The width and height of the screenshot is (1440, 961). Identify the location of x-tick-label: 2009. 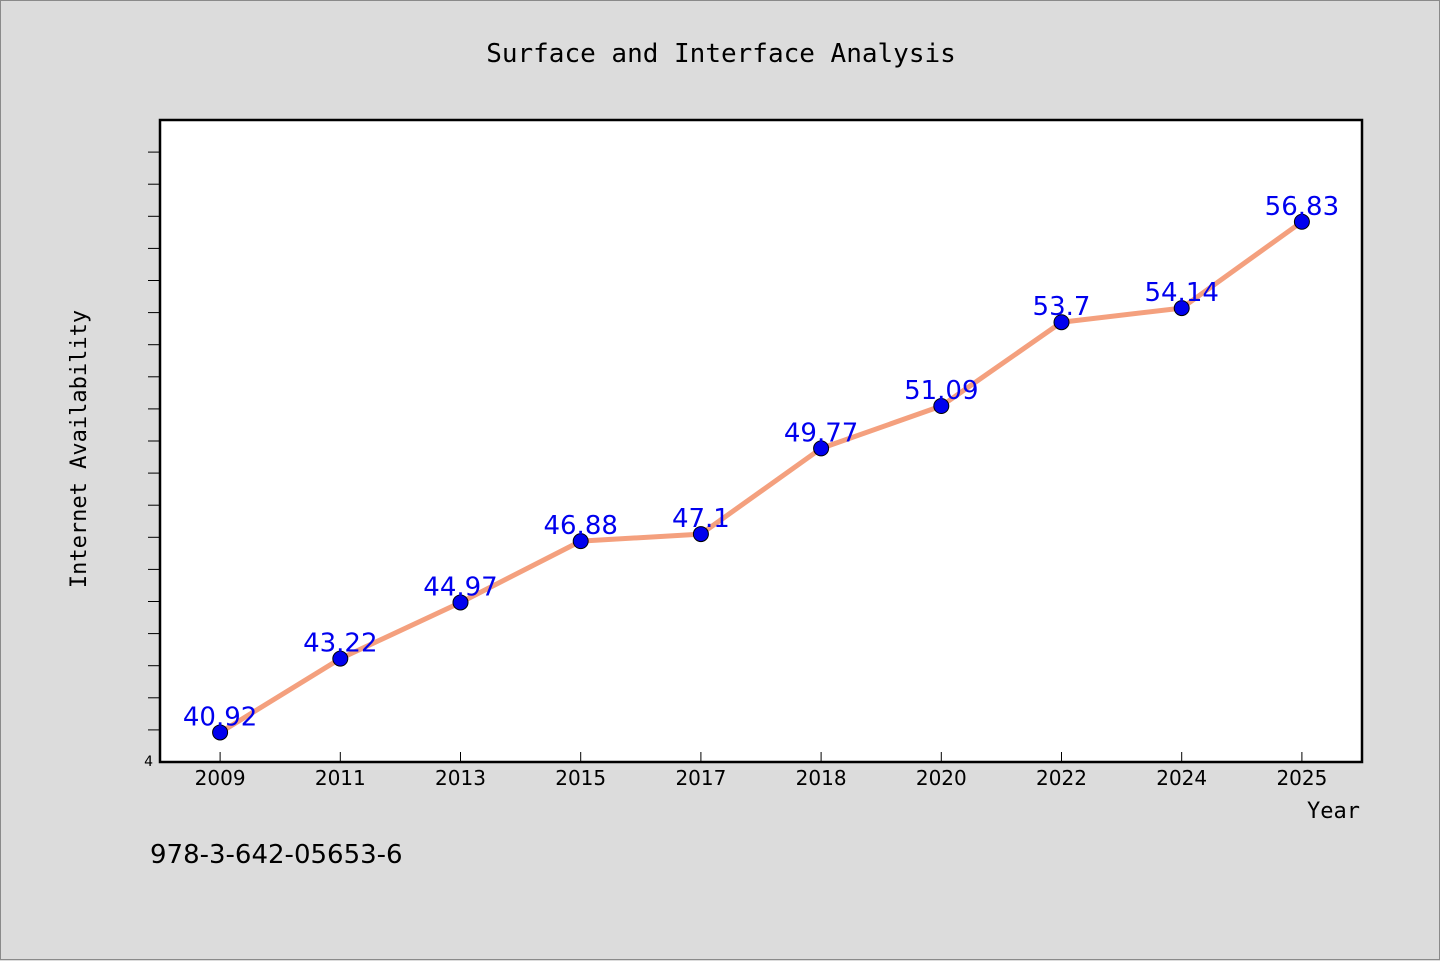
(220, 778).